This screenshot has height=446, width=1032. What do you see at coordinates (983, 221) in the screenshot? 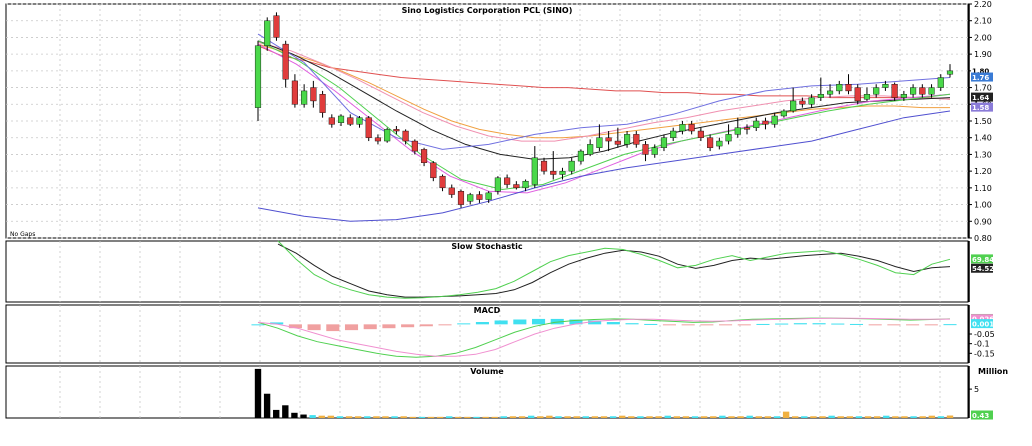
I see `y-tick-label: 0.90` at bounding box center [983, 221].